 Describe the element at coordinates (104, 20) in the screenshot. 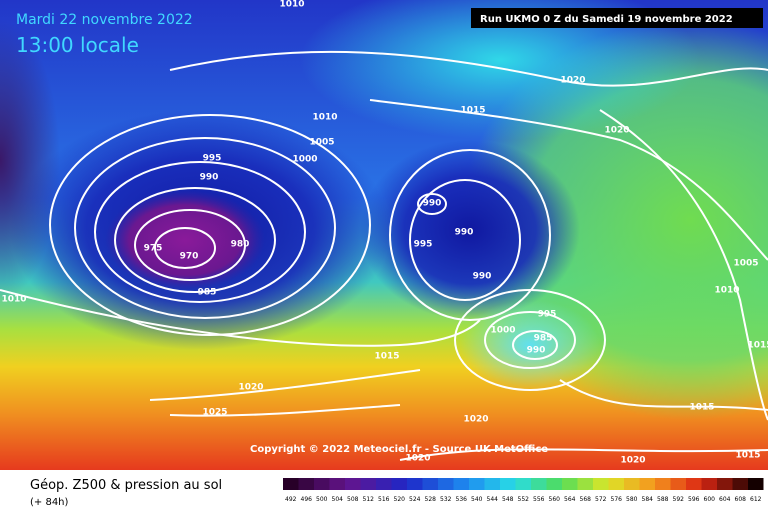

I see `date-title: Mardi 22 novembre 2022` at that location.